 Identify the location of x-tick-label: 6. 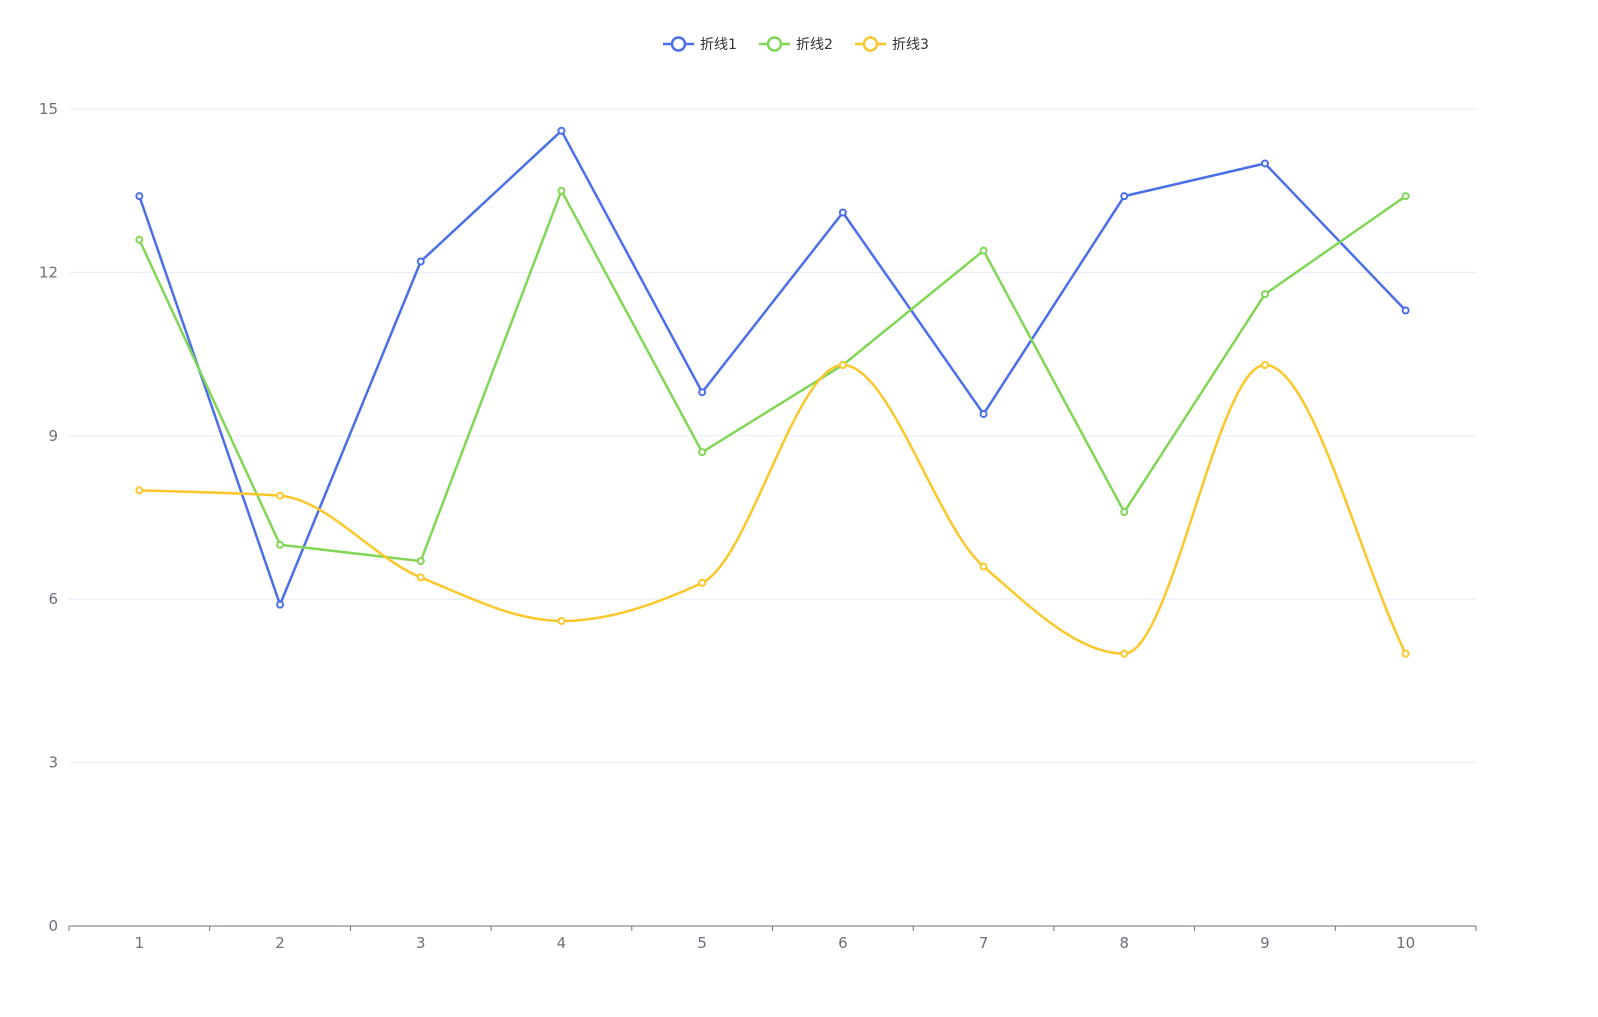
(843, 943).